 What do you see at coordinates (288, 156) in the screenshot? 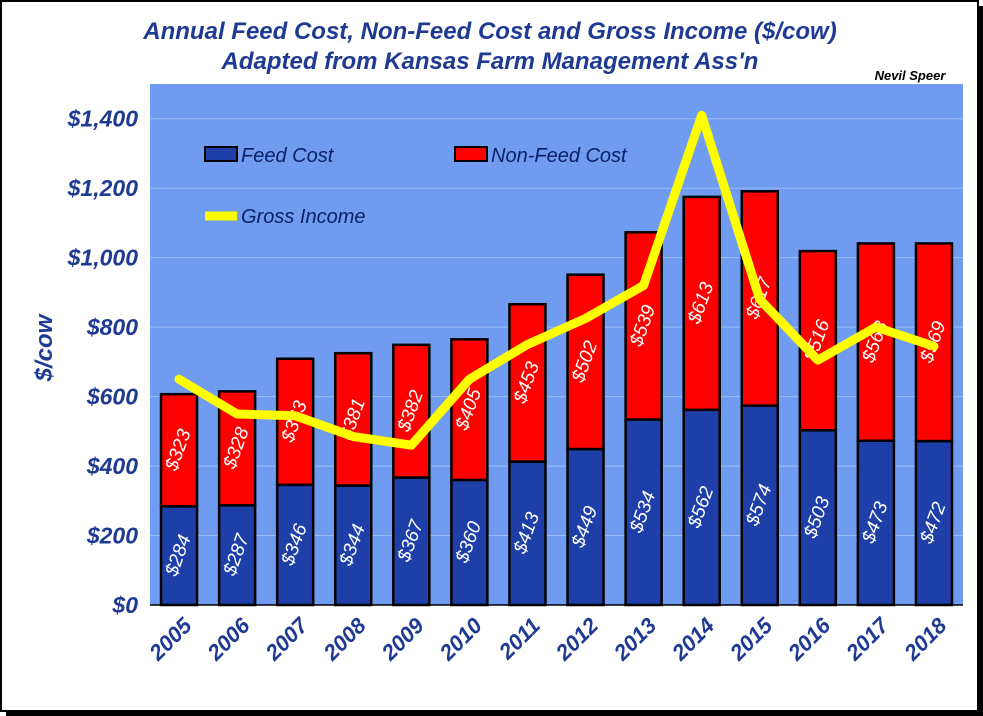
I see `legend-label: Feed Cost` at bounding box center [288, 156].